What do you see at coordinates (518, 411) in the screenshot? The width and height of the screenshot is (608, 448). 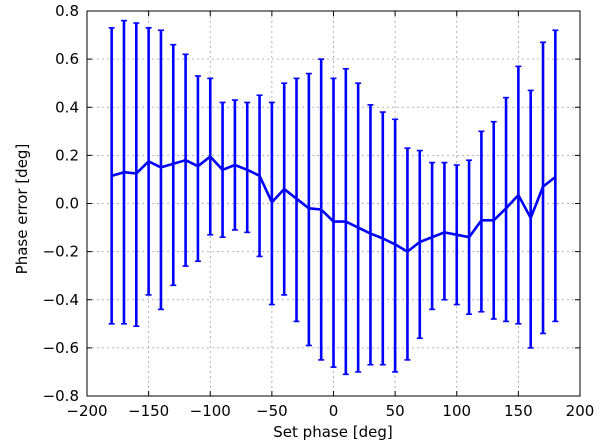 I see `x-tick-label: 150` at bounding box center [518, 411].